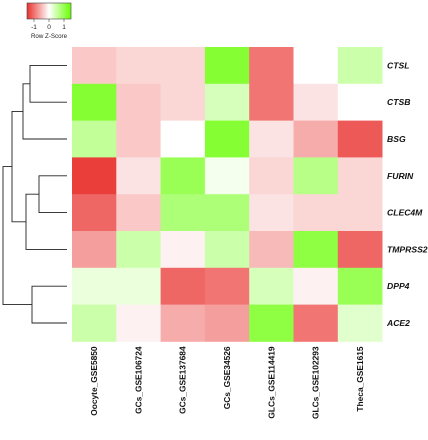  Describe the element at coordinates (398, 102) in the screenshot. I see `row-label-ctsb: CTSB` at that location.